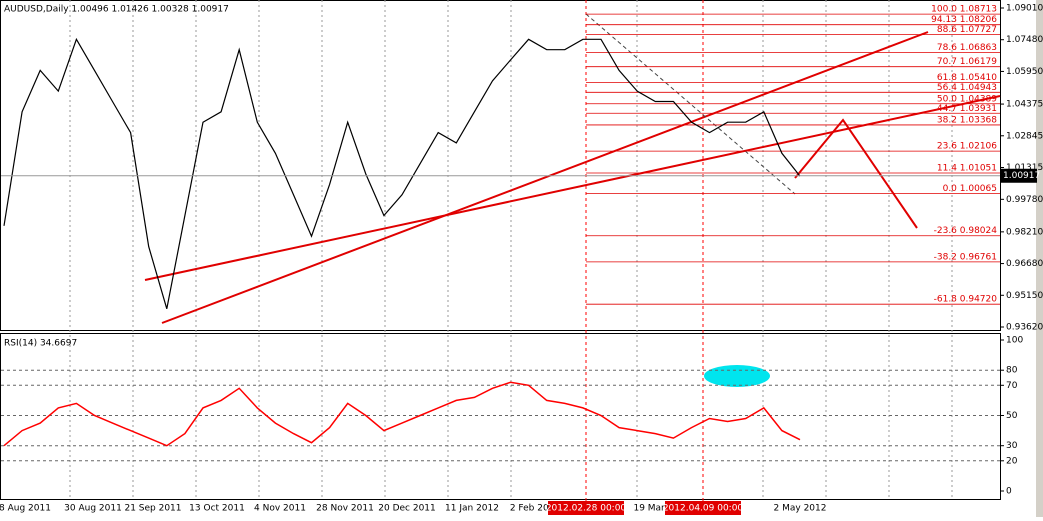  What do you see at coordinates (967, 88) in the screenshot?
I see `fib-label: 56.4 1.04943` at bounding box center [967, 88].